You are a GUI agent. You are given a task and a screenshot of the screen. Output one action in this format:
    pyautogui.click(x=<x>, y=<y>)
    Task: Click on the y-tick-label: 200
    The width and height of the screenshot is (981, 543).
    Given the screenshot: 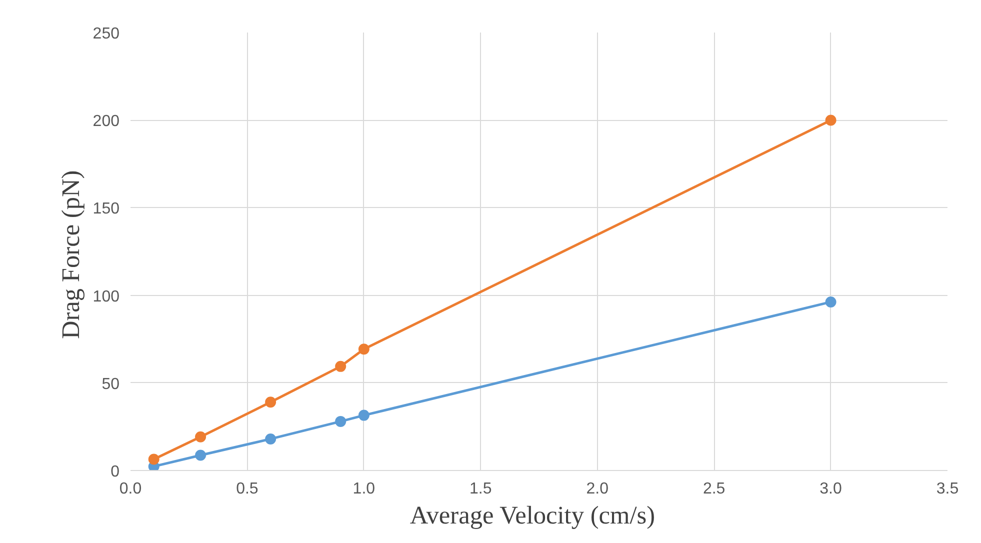 What is the action you would take?
    pyautogui.click(x=106, y=121)
    